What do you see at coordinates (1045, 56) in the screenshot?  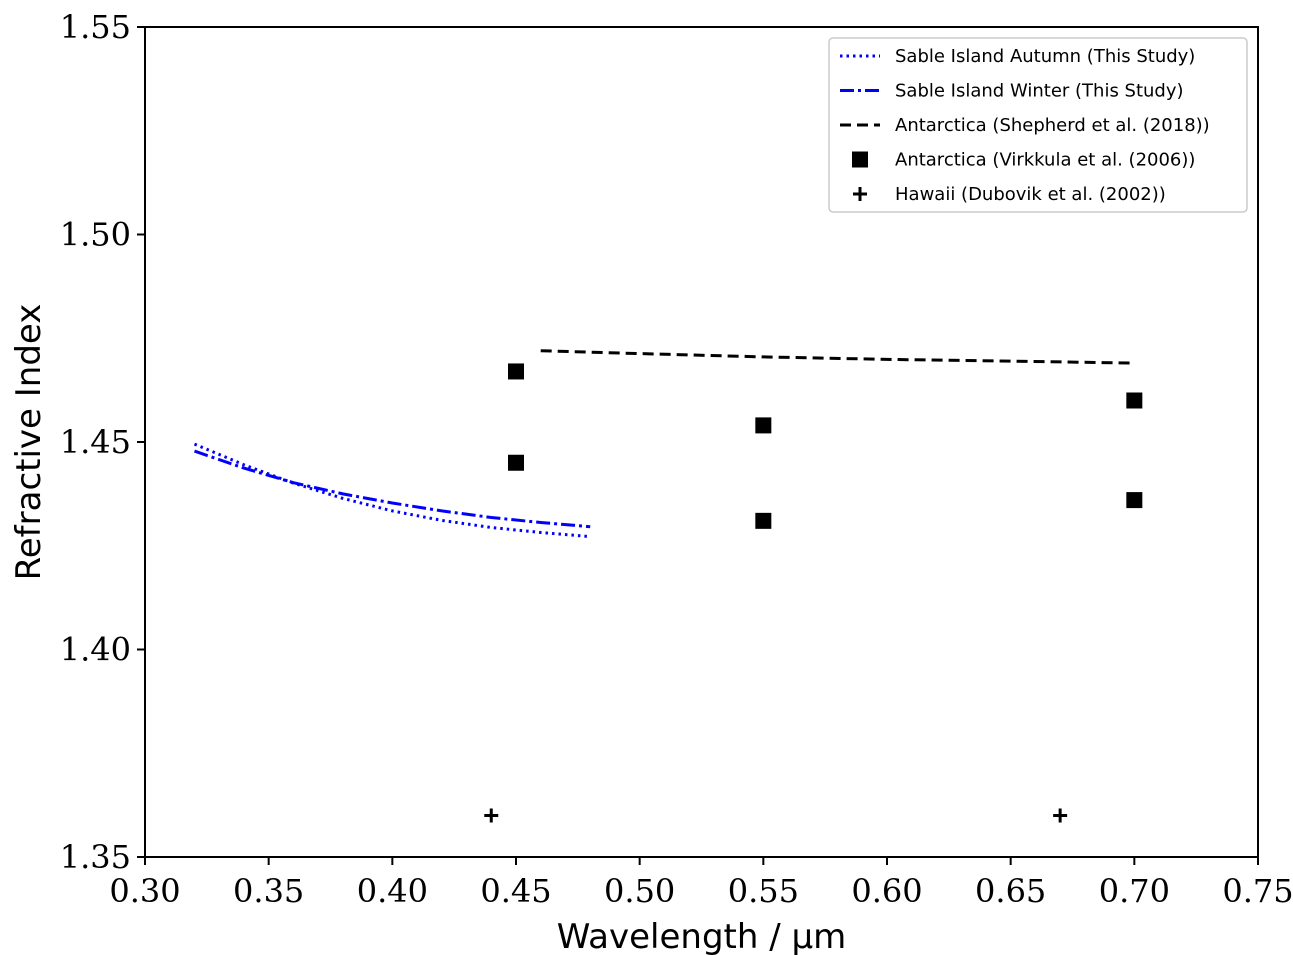 I see `legend-label-0: Sable Island Autumn (This Study)` at bounding box center [1045, 56].